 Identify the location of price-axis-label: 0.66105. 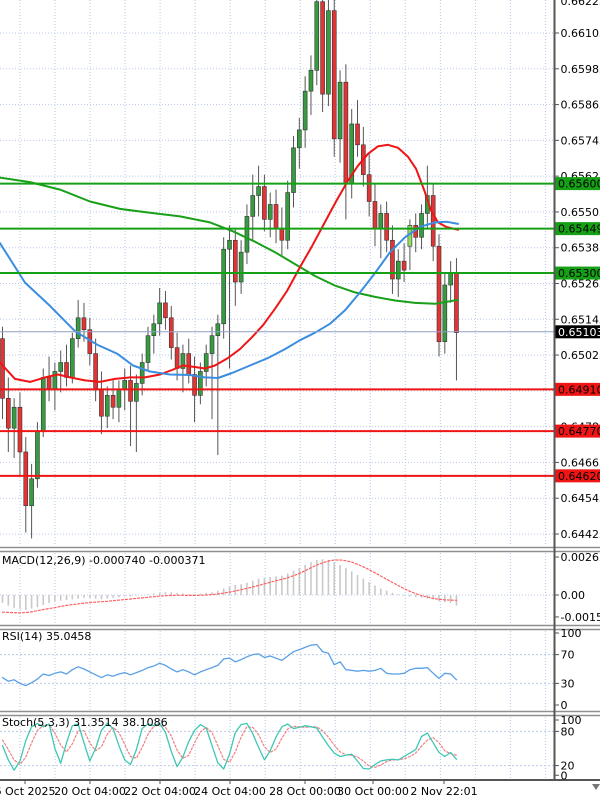
(580, 33).